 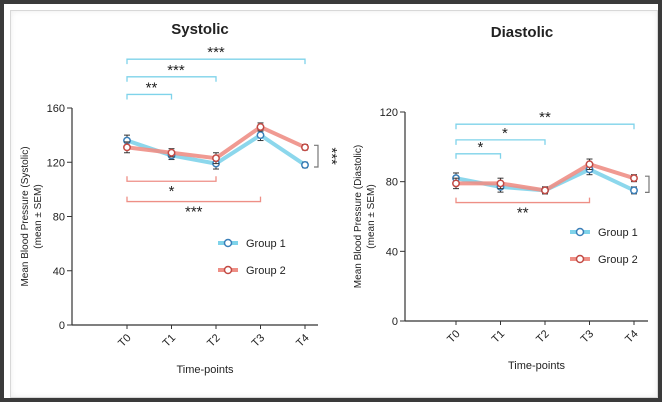 I want to click on chart-title: Diastolic, so click(x=522, y=32).